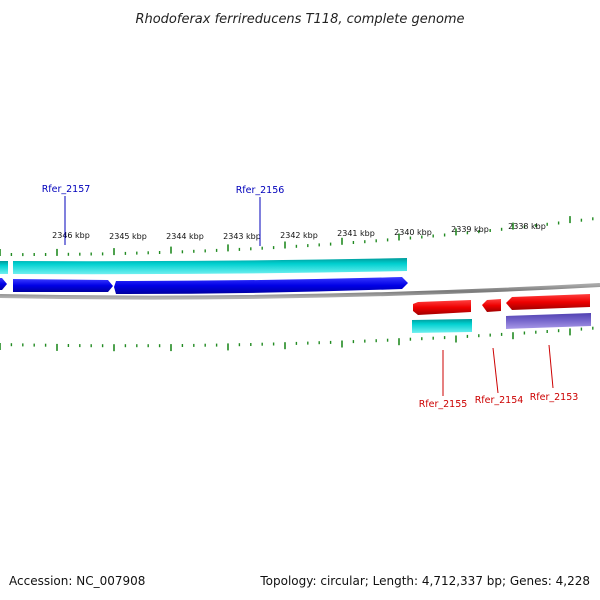  What do you see at coordinates (297, 339) in the screenshot?
I see `scale-ruler-inner` at bounding box center [297, 339].